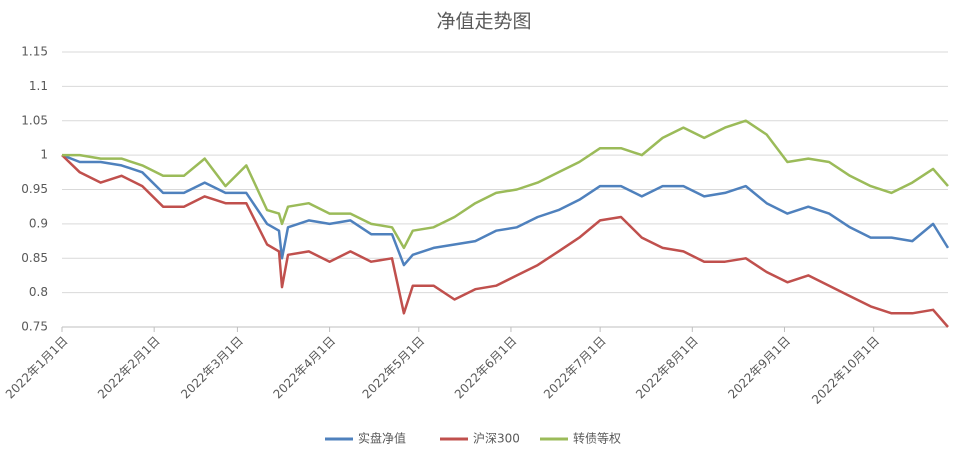 The image size is (968, 456). Describe the element at coordinates (667, 368) in the screenshot. I see `x-tick-label: 2022年8月1日` at that location.